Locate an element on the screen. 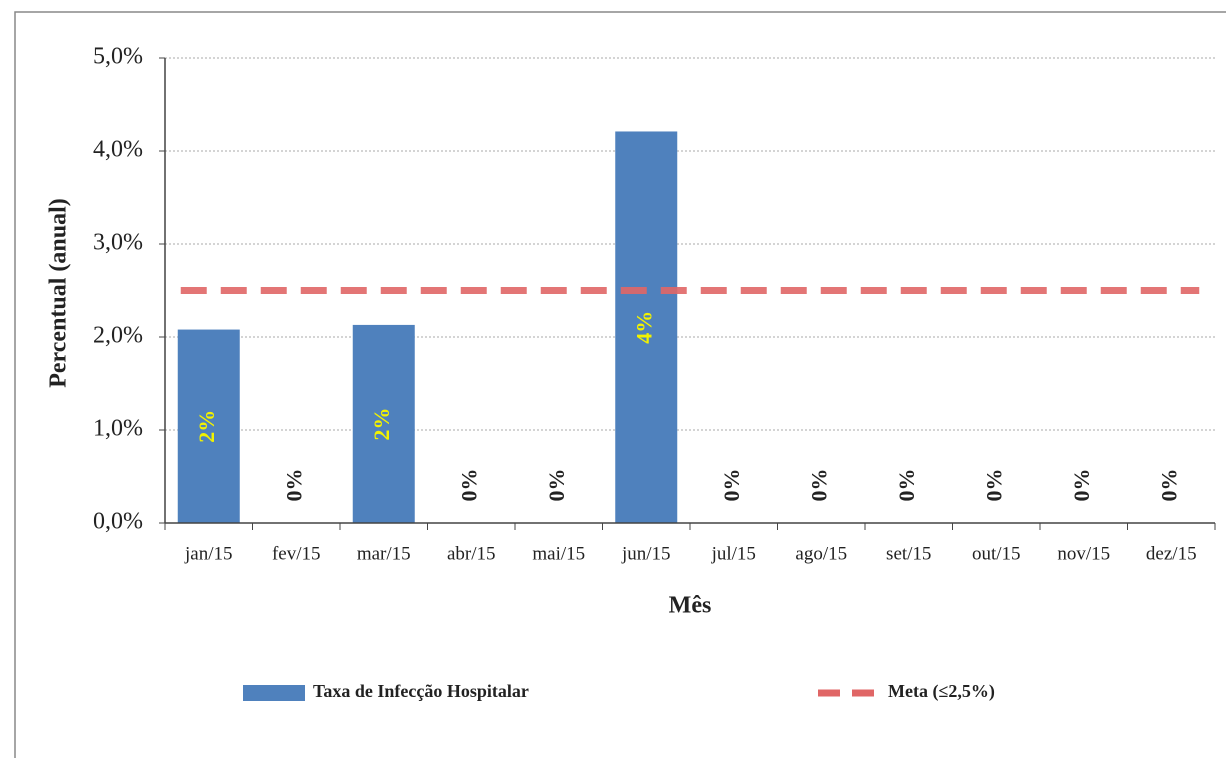 The image size is (1226, 758). x-tick-label: set/15 is located at coordinates (908, 553).